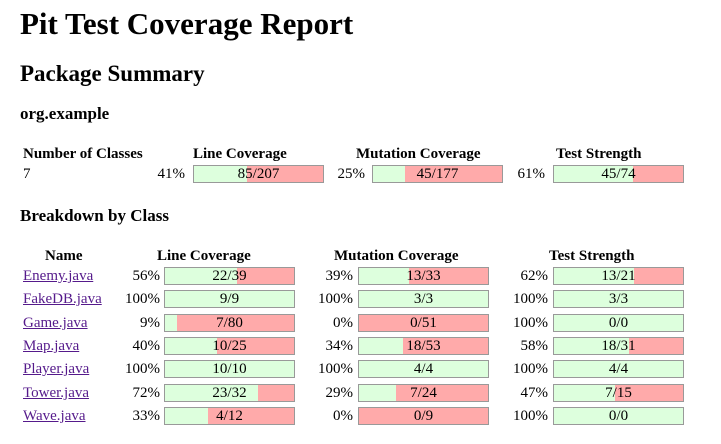 The height and width of the screenshot is (444, 721). What do you see at coordinates (351, 174) in the screenshot?
I see `mutation-coverage-percent: 25%` at bounding box center [351, 174].